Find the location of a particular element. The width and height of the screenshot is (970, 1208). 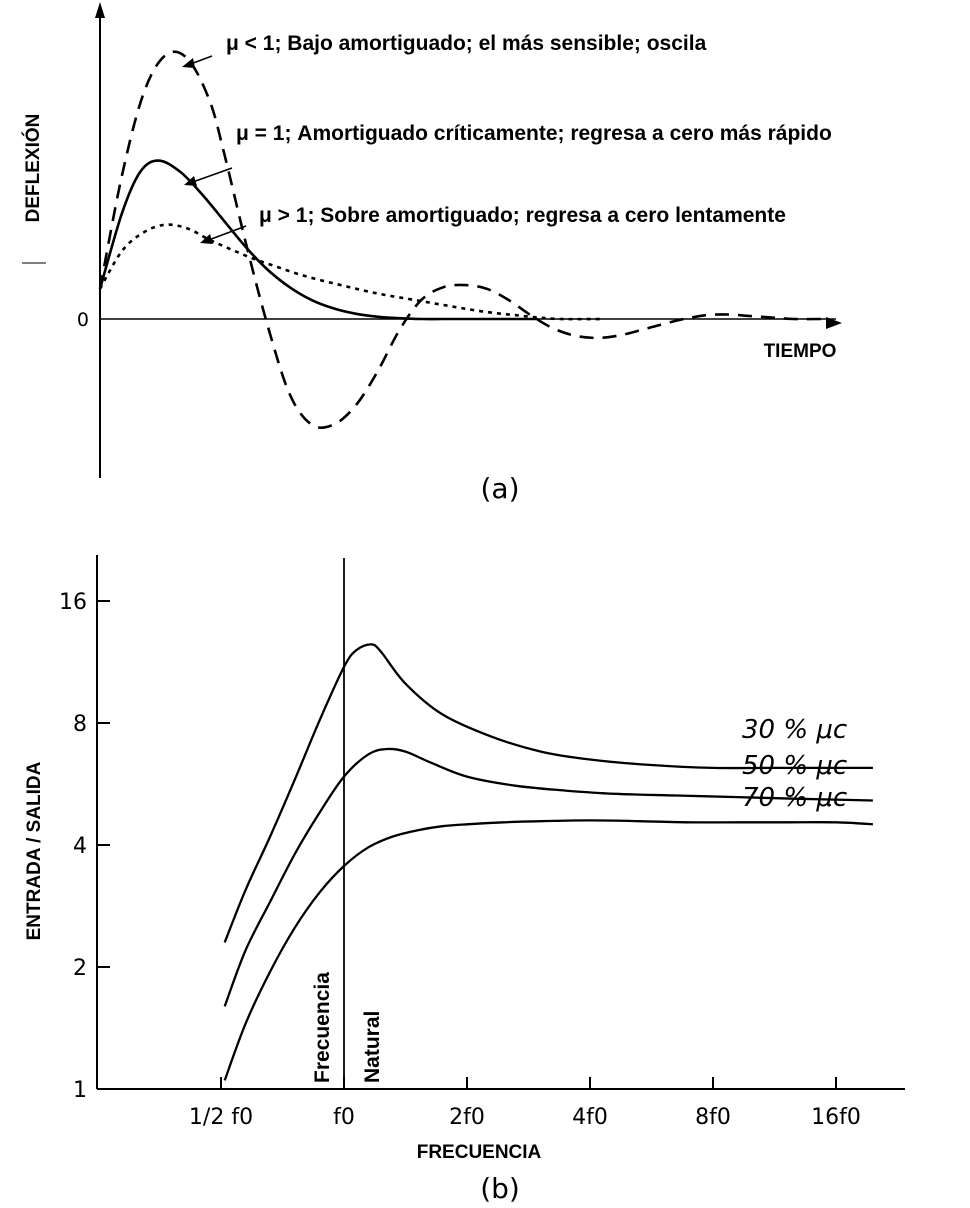

panel-a-zero-tick-label: 0 is located at coordinates (83, 320).